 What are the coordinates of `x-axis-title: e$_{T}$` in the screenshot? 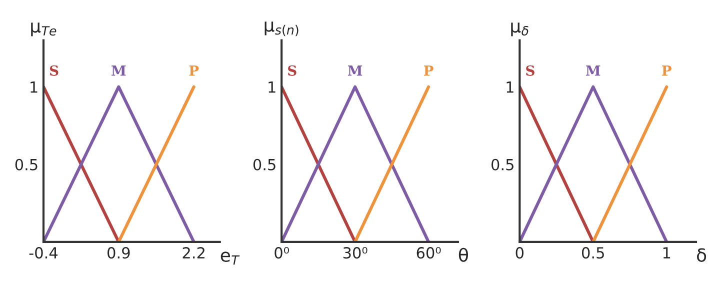 It's located at (230, 258).